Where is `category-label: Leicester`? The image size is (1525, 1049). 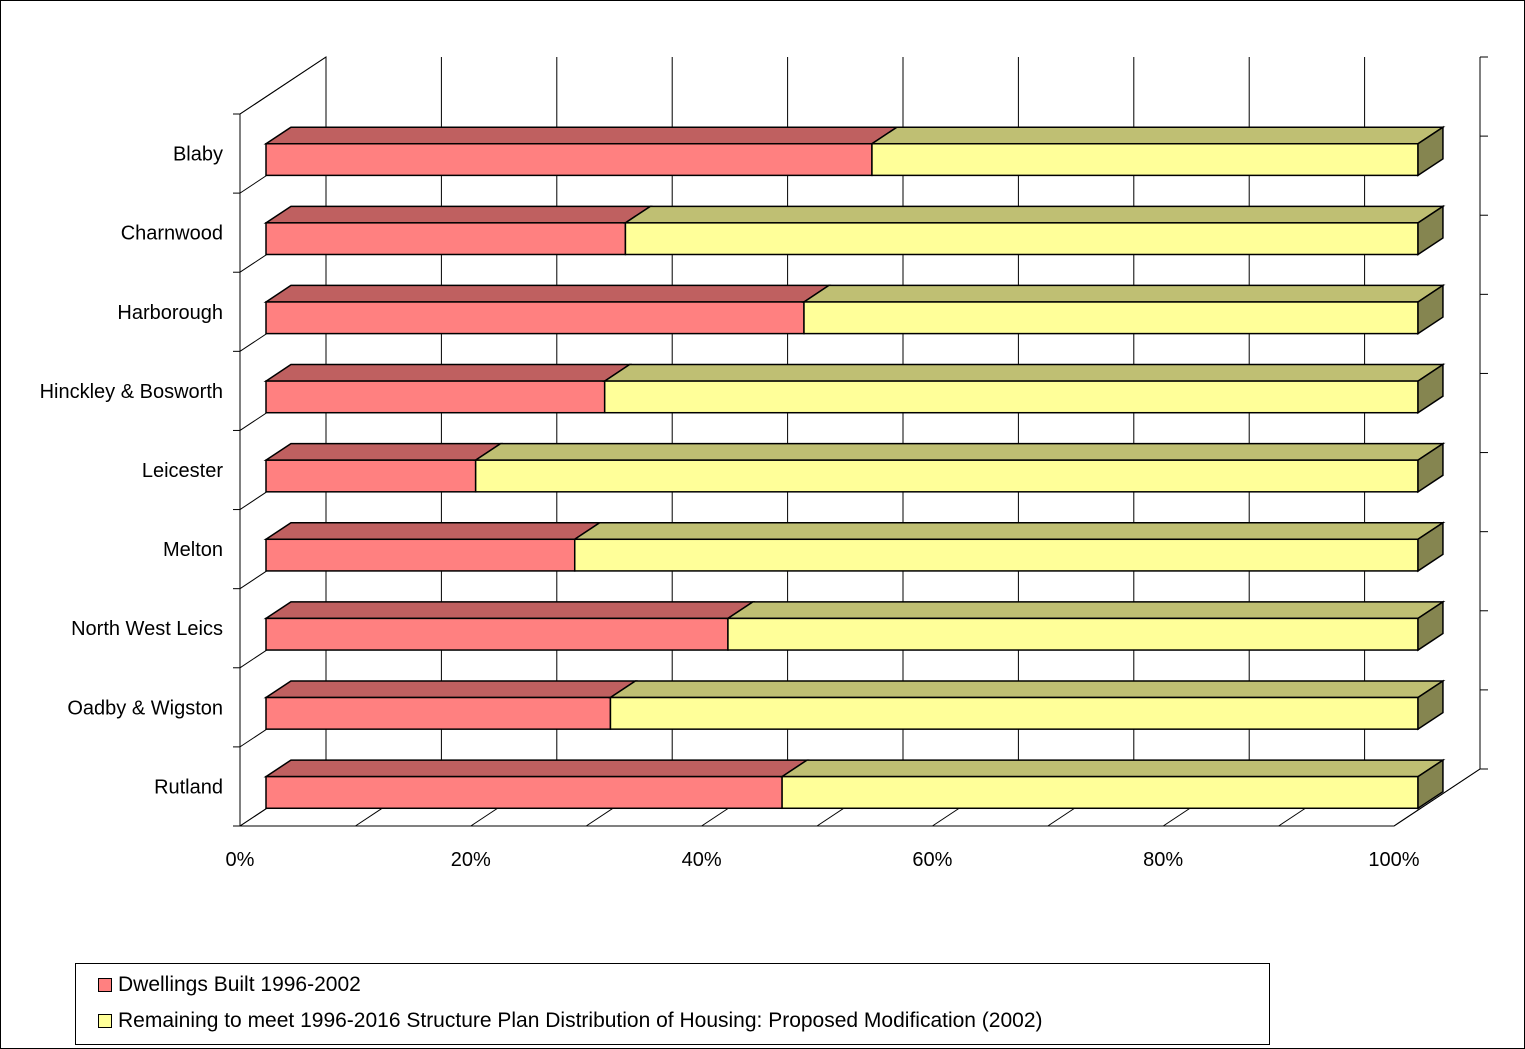 category-label: Leicester is located at coordinates (182, 471).